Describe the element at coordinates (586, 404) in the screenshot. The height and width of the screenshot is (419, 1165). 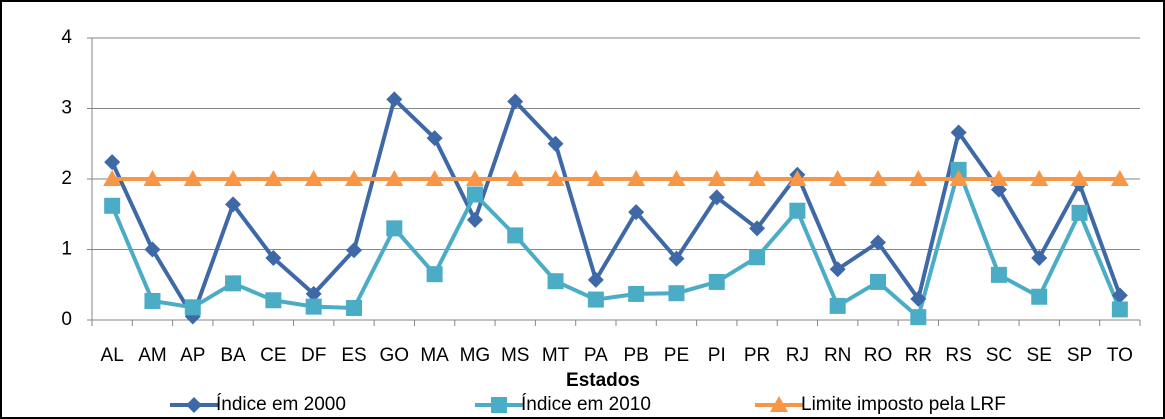
I see `legend-label: Índice em 2010` at that location.